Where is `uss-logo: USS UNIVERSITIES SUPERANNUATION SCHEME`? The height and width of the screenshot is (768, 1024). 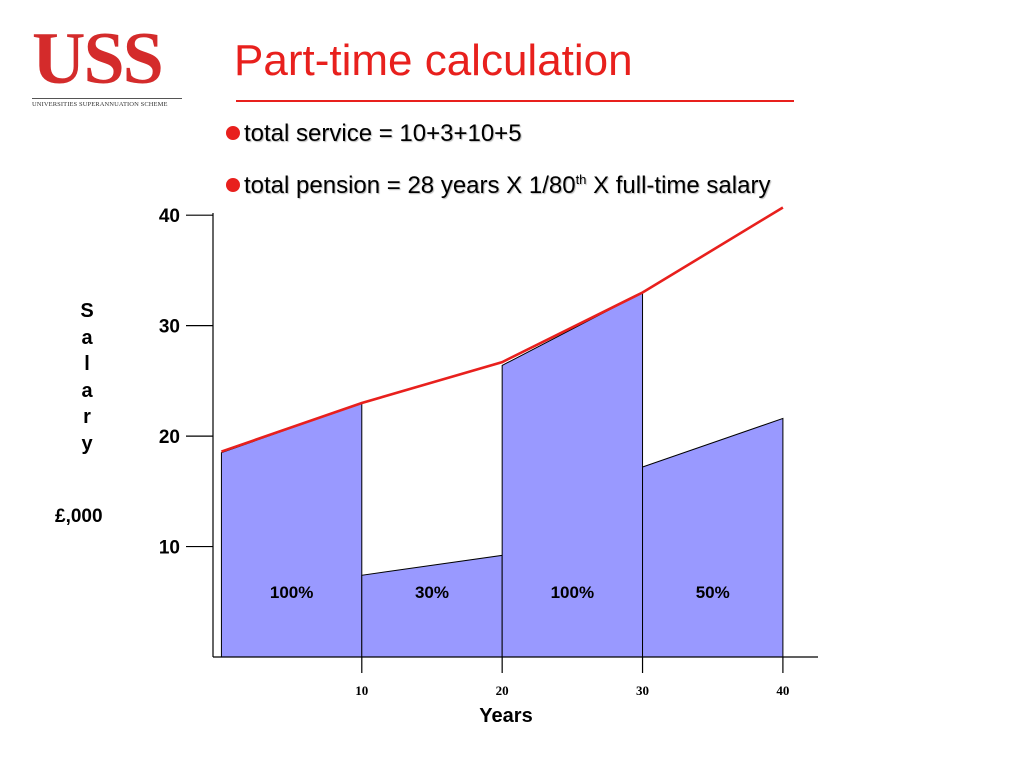 uss-logo: USS UNIVERSITIES SUPERANNUATION SCHEME is located at coordinates (107, 65).